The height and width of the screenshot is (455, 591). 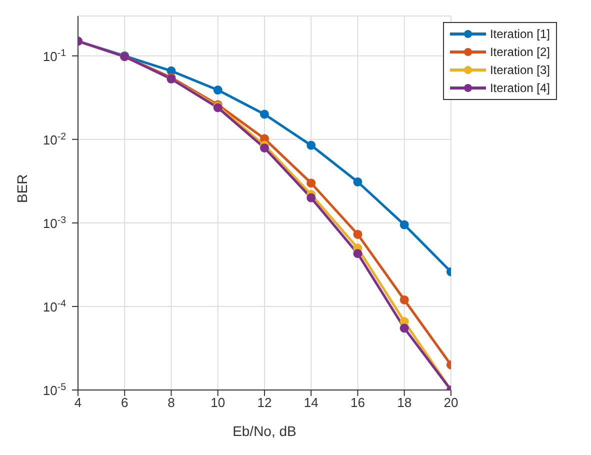 What do you see at coordinates (54, 390) in the screenshot?
I see `y-tick-label: 10$^{-5}$` at bounding box center [54, 390].